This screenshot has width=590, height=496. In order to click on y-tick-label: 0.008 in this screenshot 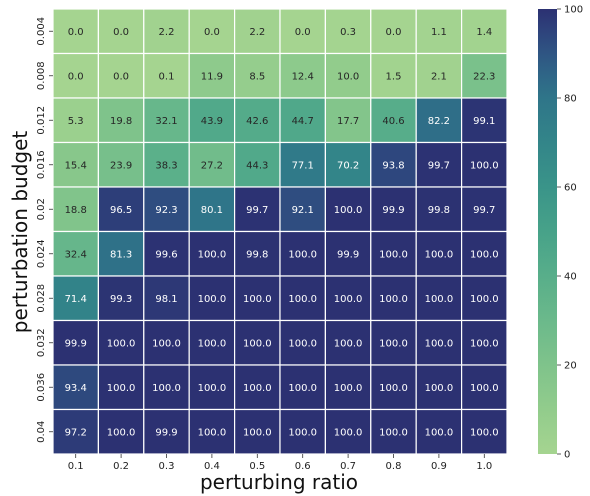, I will do `click(41, 75)`.